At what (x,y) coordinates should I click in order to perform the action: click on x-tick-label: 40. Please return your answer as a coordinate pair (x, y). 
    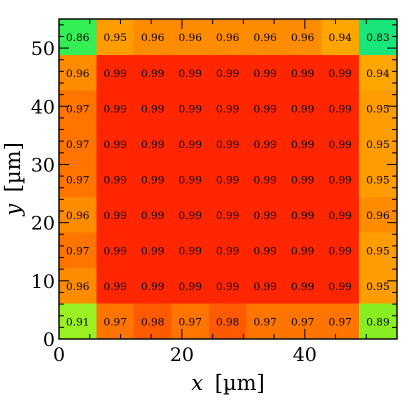
    Looking at the image, I should click on (305, 355).